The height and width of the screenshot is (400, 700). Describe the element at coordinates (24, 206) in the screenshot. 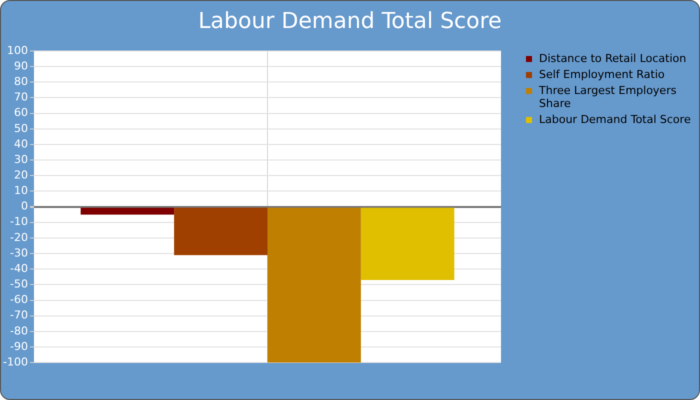

I see `y-tick-label: 0` at that location.